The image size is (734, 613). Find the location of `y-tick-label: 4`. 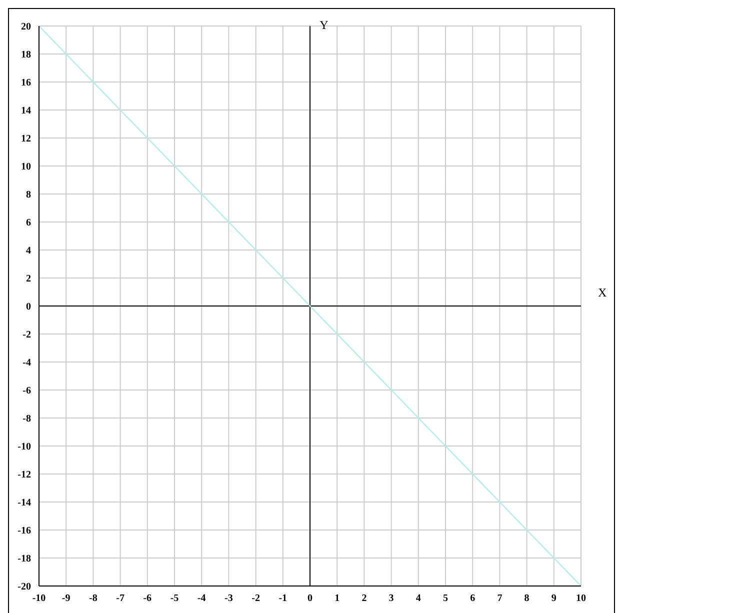

y-tick-label: 4 is located at coordinates (28, 251).